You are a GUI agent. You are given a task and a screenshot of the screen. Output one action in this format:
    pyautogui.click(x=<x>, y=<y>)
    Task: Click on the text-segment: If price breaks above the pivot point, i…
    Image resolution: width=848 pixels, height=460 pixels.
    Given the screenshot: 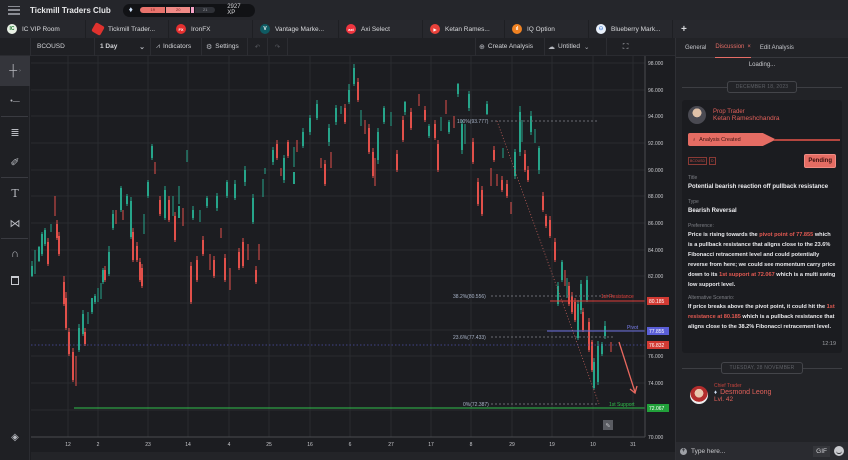 What is the action you would take?
    pyautogui.click(x=757, y=307)
    